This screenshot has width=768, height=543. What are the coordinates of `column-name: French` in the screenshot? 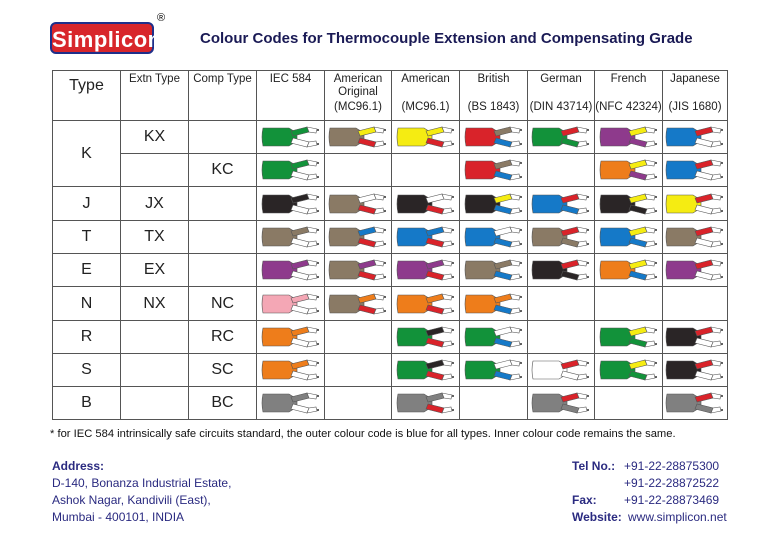 It's located at (628, 79).